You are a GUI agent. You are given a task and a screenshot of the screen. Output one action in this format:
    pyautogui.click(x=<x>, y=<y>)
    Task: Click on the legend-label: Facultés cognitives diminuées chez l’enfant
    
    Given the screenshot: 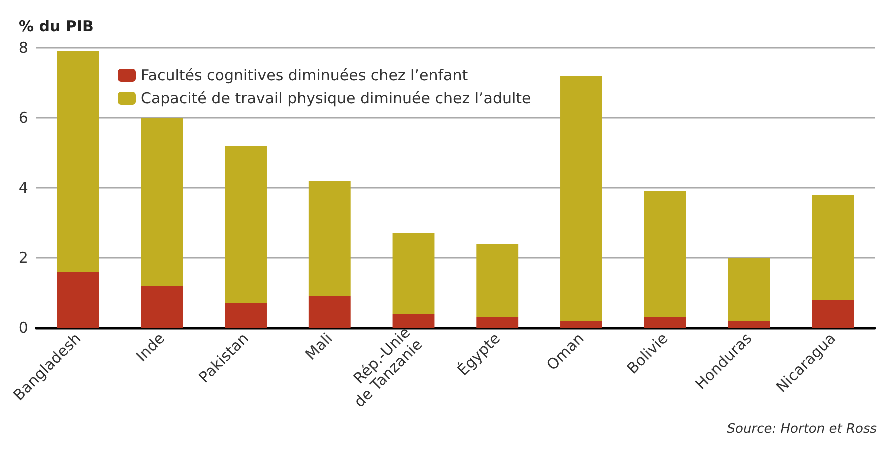 What is the action you would take?
    pyautogui.click(x=304, y=75)
    